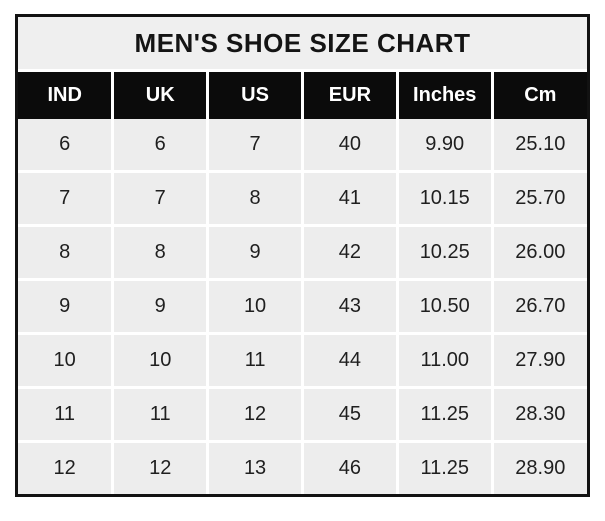 This screenshot has height=521, width=605. Describe the element at coordinates (349, 414) in the screenshot. I see `cell-eur: 45` at that location.